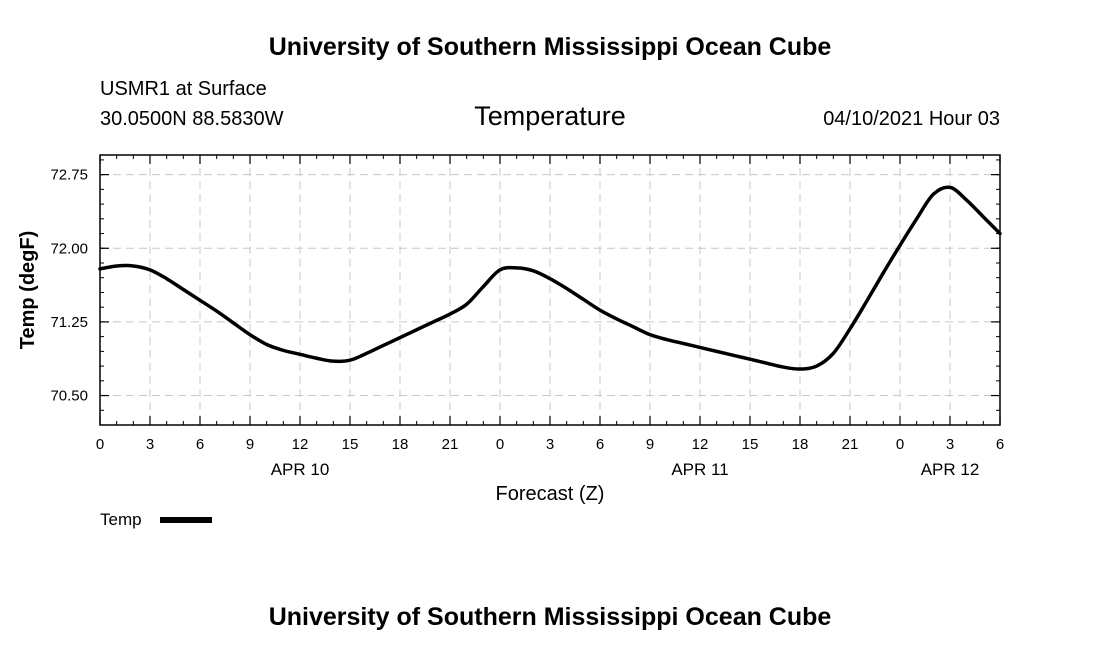 This screenshot has height=650, width=1100. I want to click on y-tick-label: 71.25, so click(69, 322).